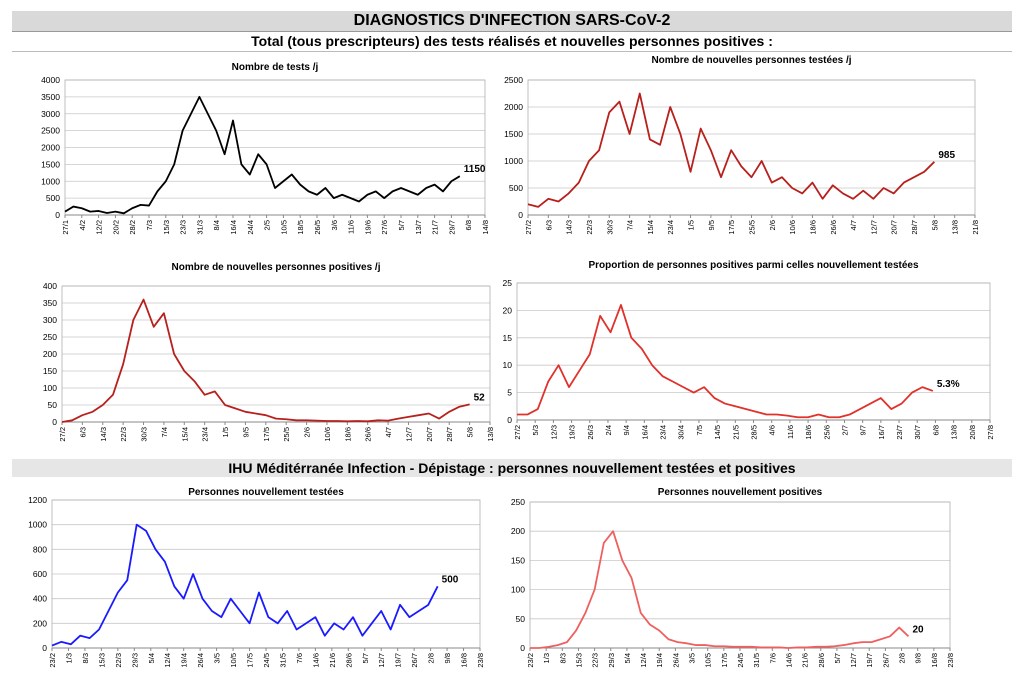  Describe the element at coordinates (663, 432) in the screenshot. I see `x-tick-label: 23/4` at that location.